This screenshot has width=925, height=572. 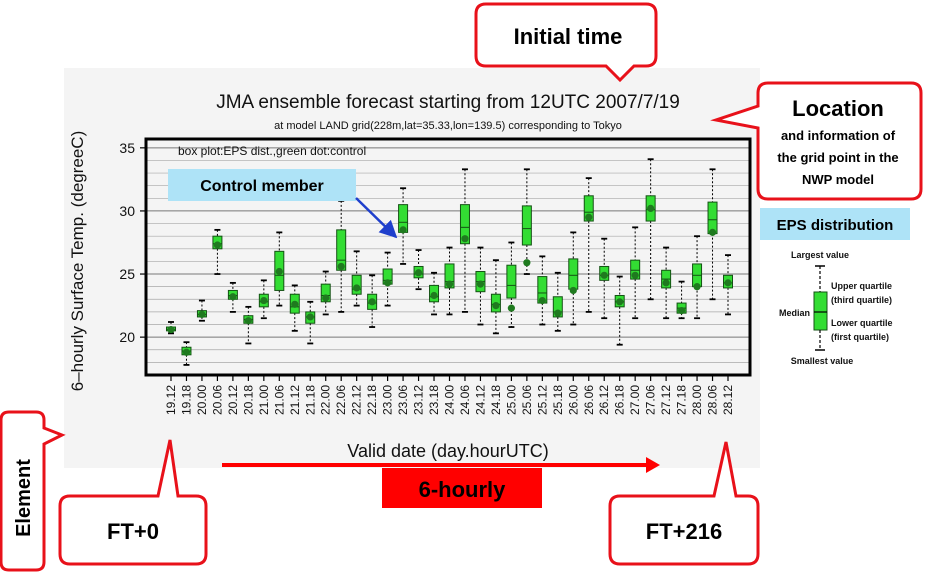 I want to click on ft-end-label: FT+216, so click(x=684, y=531).